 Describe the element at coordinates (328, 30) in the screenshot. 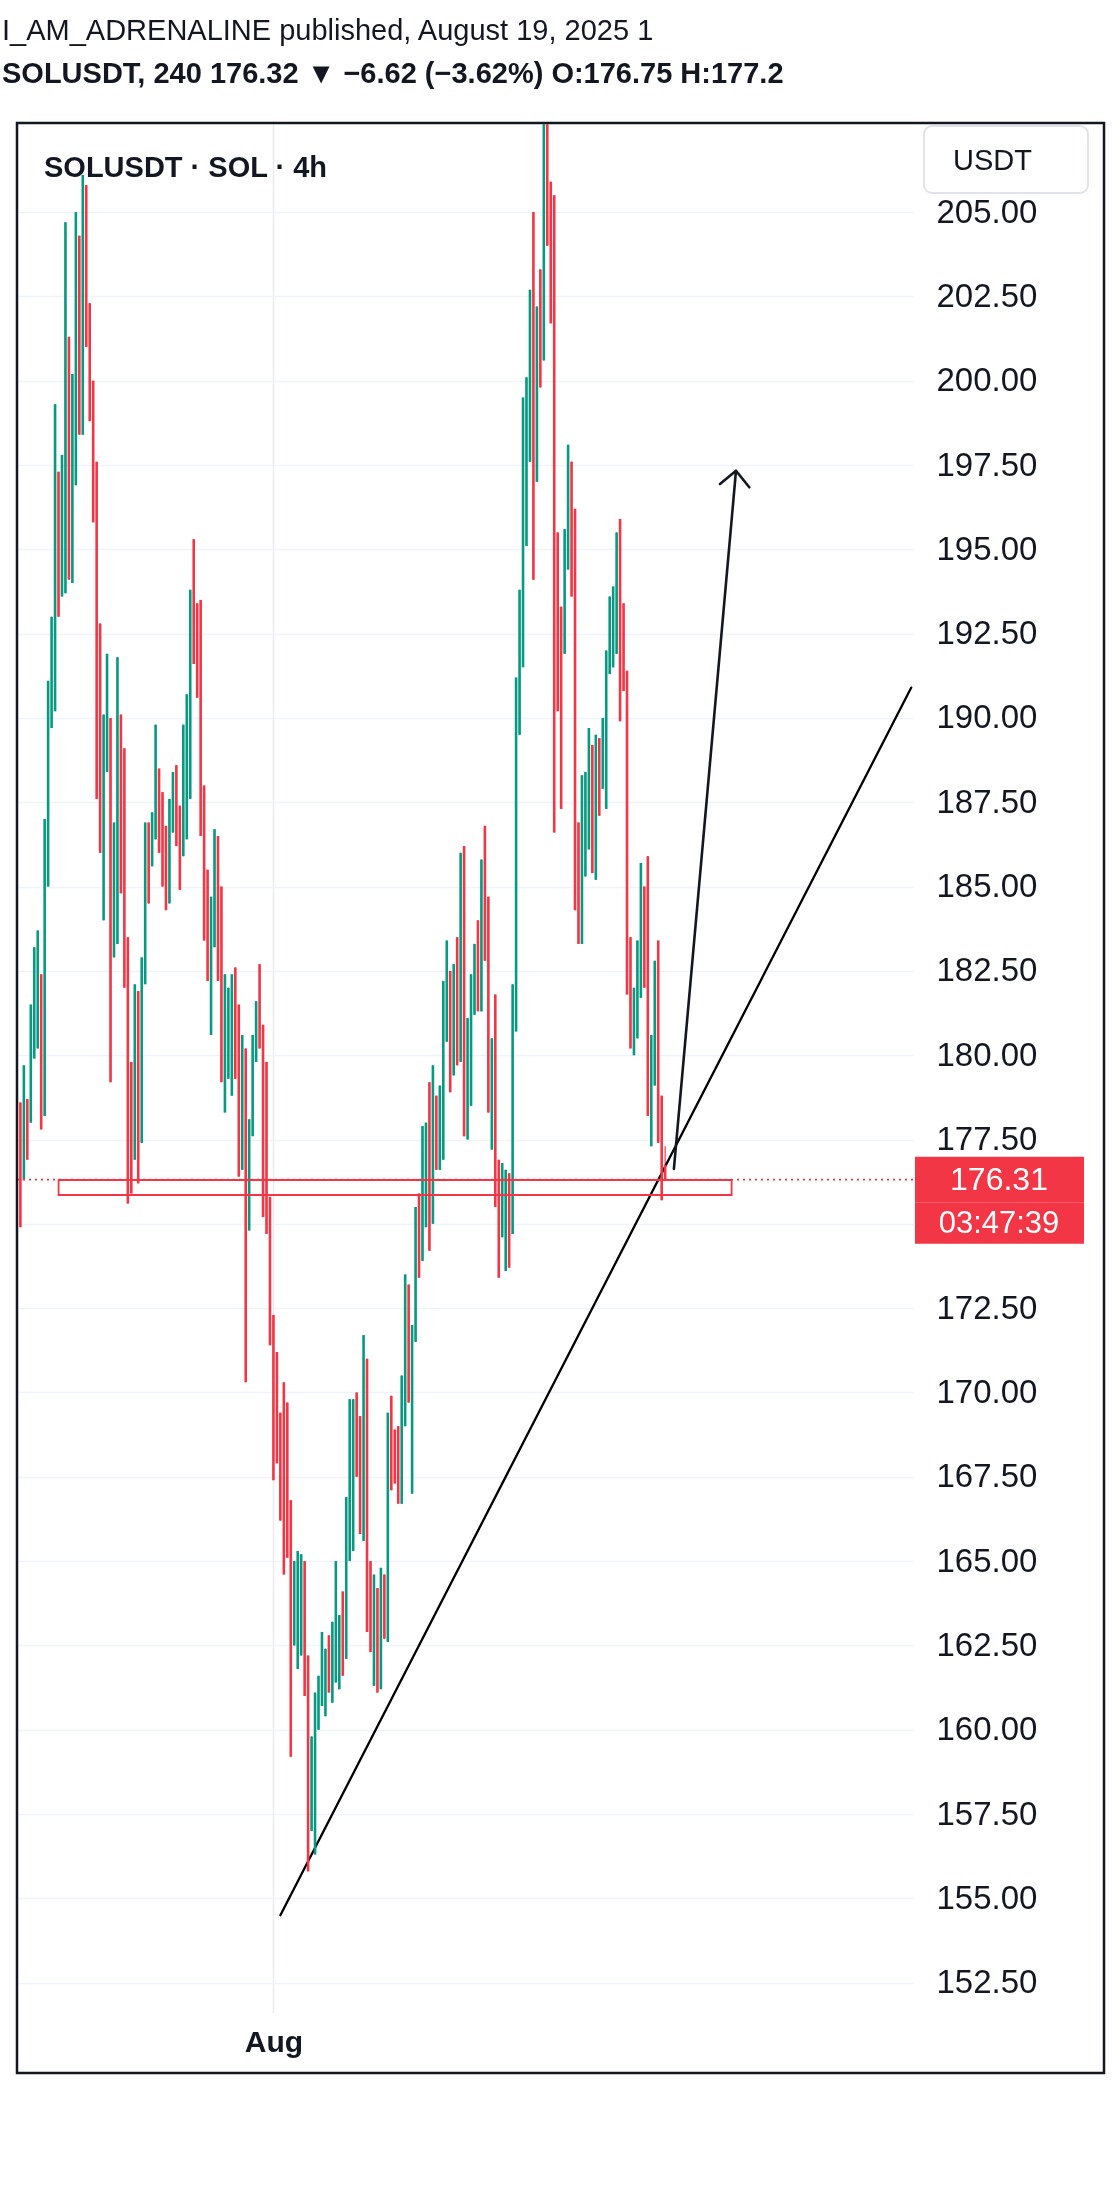

I see `chart-title: I_AM_ADRENALINE published, August 19, 2025 1` at that location.